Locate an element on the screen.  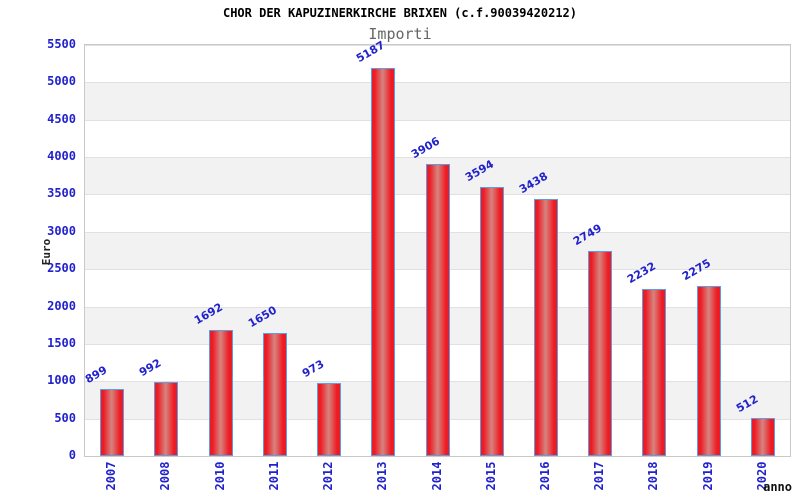
y-tick-label: 1000 is located at coordinates (61, 380).